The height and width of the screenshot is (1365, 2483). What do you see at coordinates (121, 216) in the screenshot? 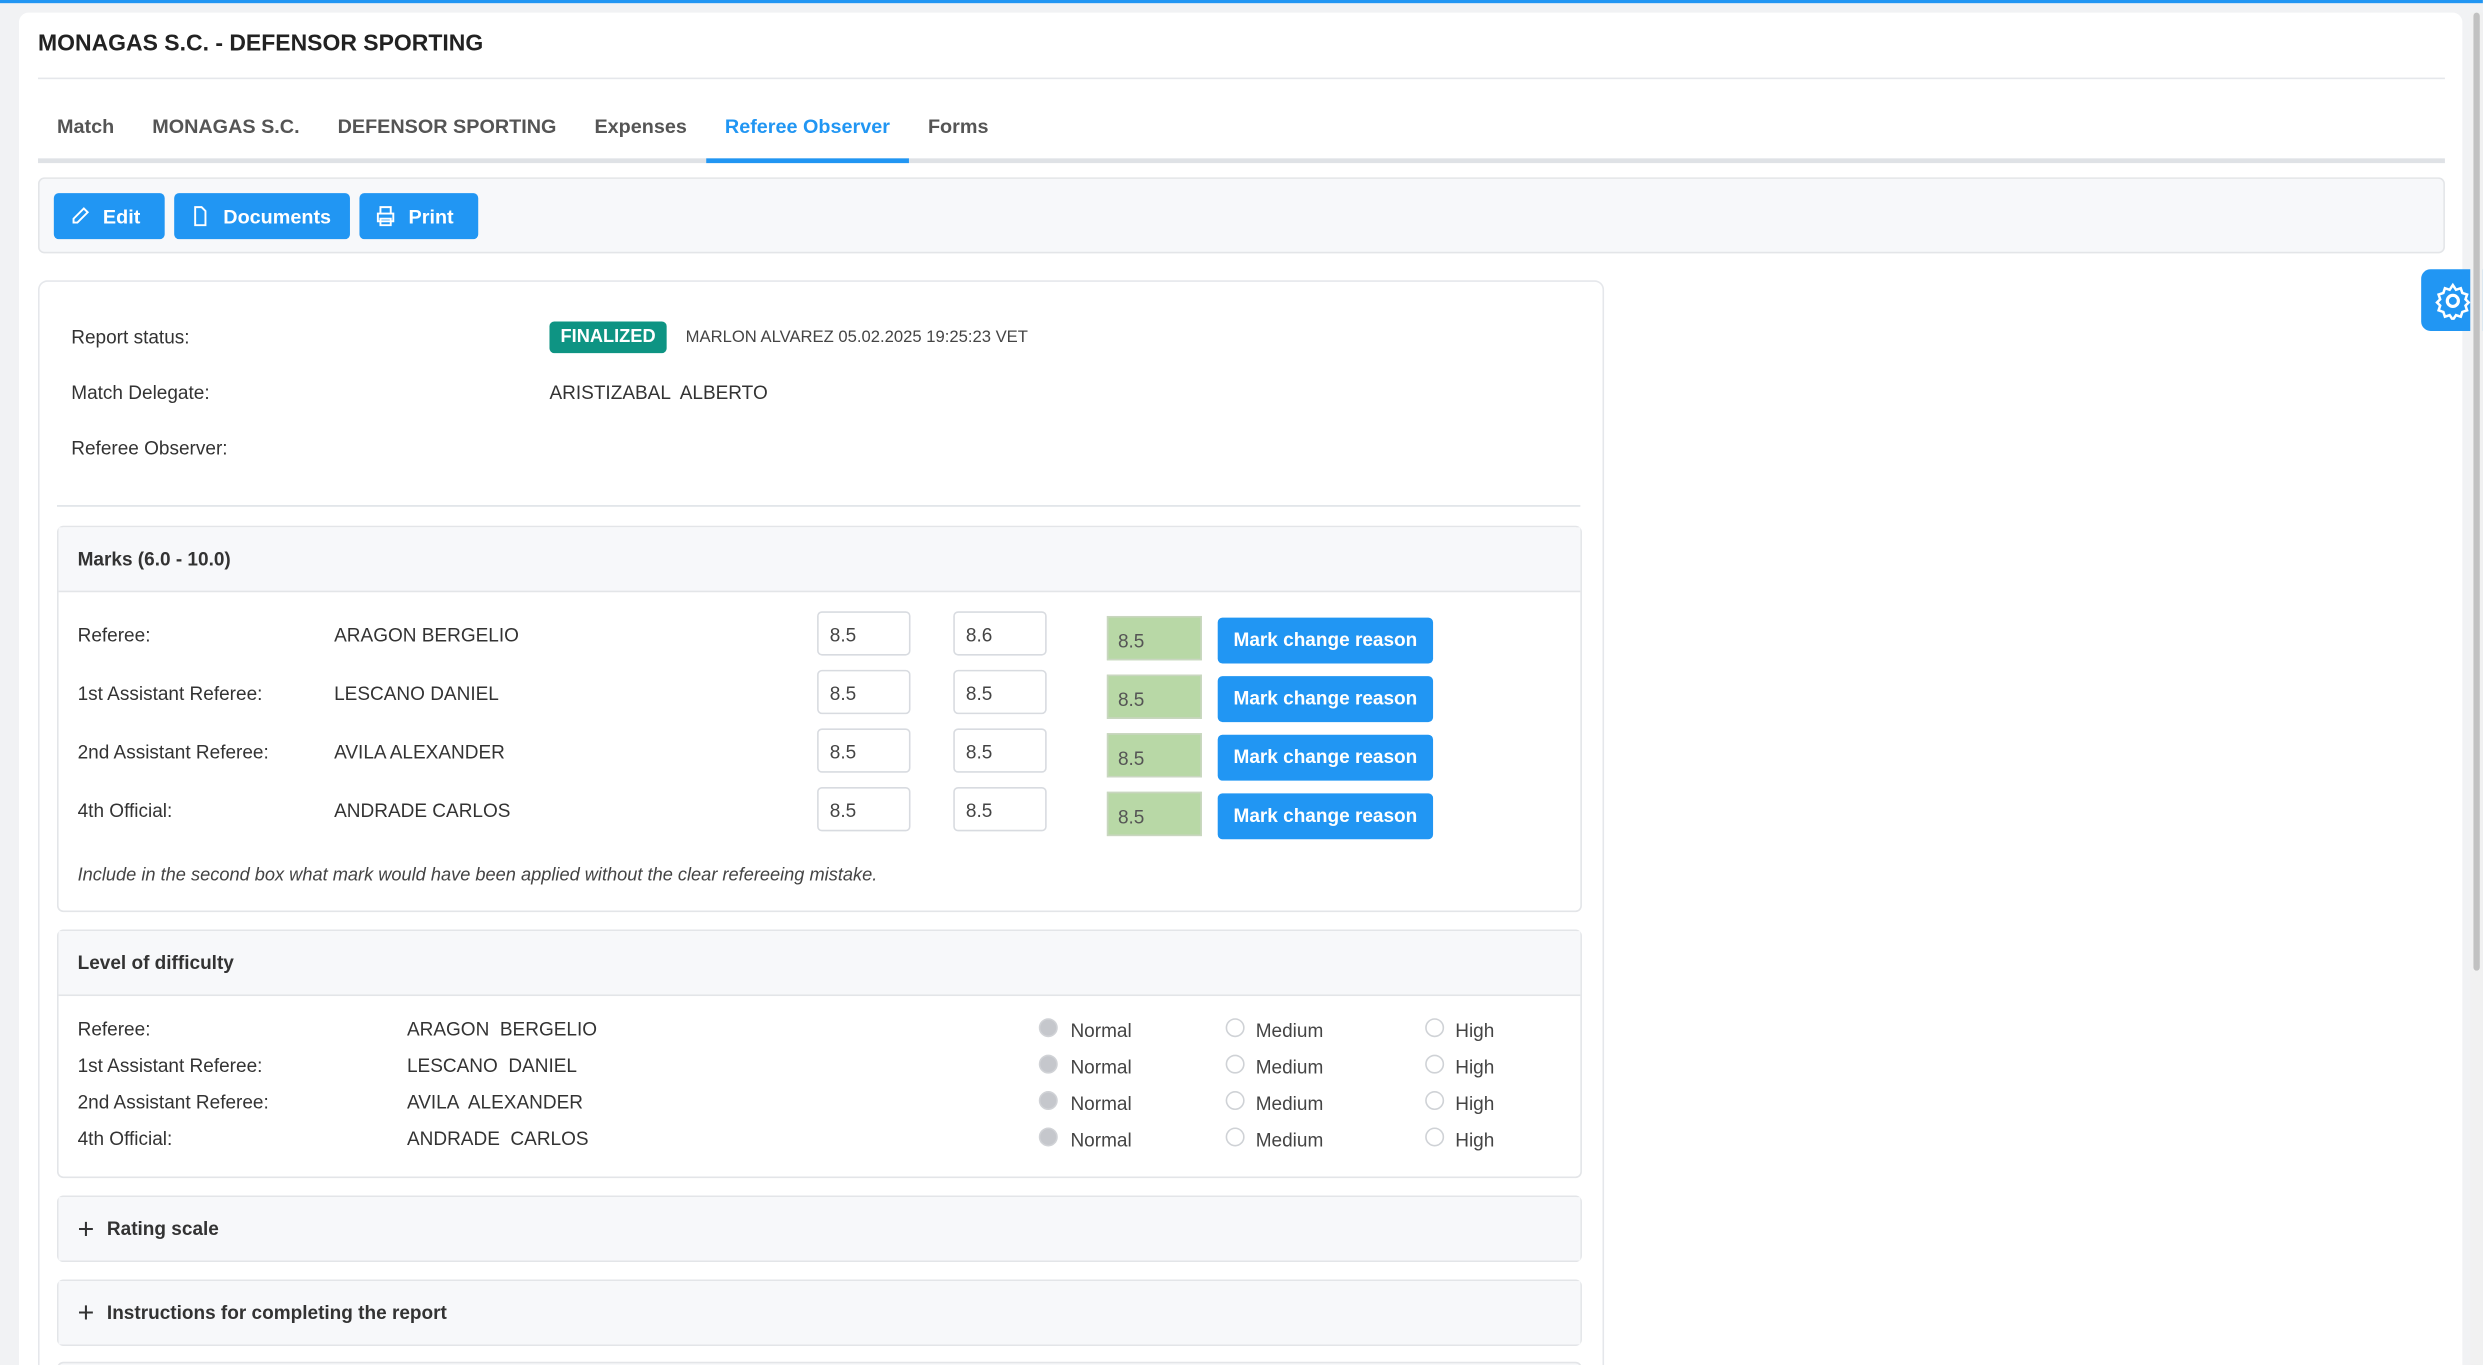
I see `edit-label: Edit` at bounding box center [121, 216].